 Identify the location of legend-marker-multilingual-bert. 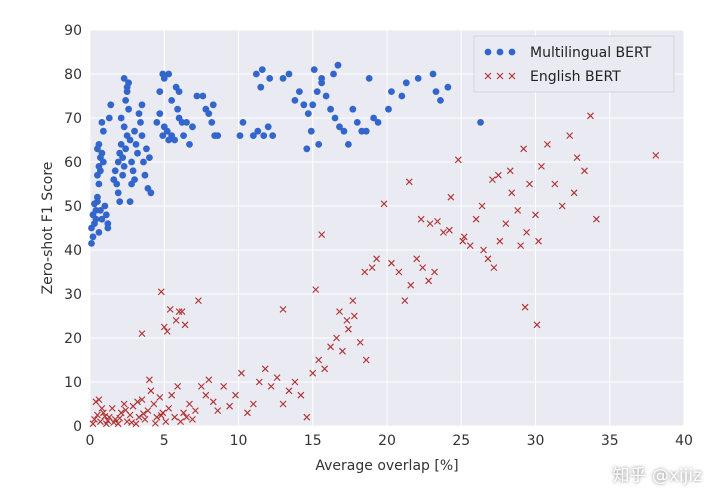
(500, 52).